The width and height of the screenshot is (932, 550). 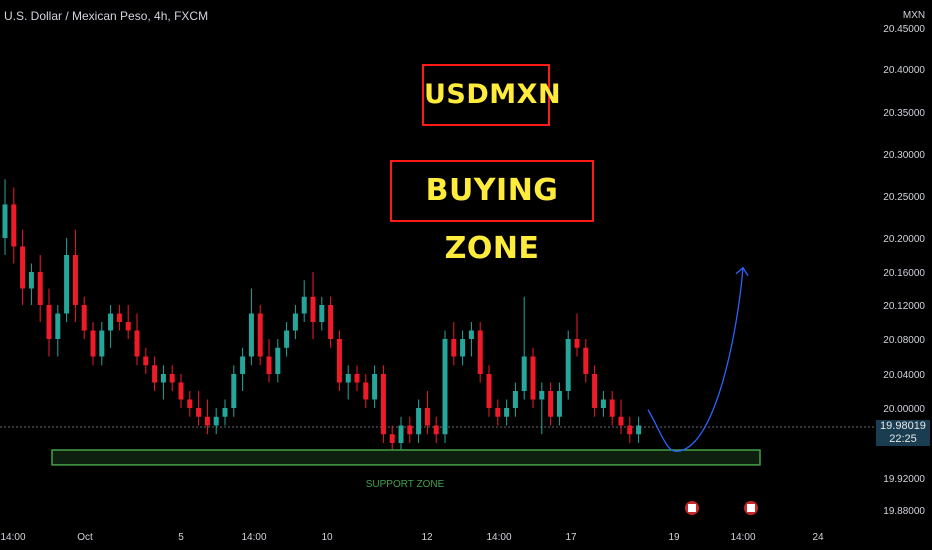 I want to click on y-tick-label: 20.45000, so click(x=904, y=29).